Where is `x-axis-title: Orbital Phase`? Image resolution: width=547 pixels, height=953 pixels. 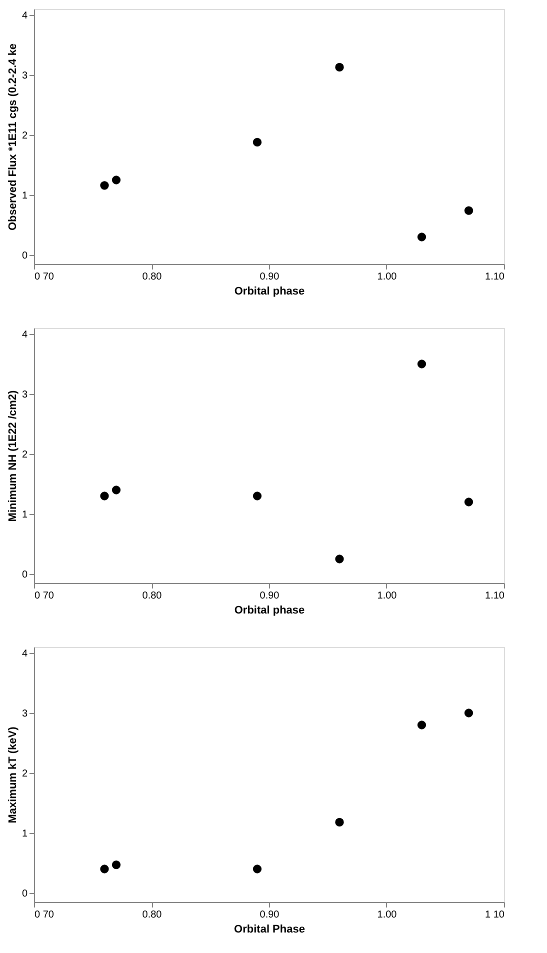 x-axis-title: Orbital Phase is located at coordinates (269, 930).